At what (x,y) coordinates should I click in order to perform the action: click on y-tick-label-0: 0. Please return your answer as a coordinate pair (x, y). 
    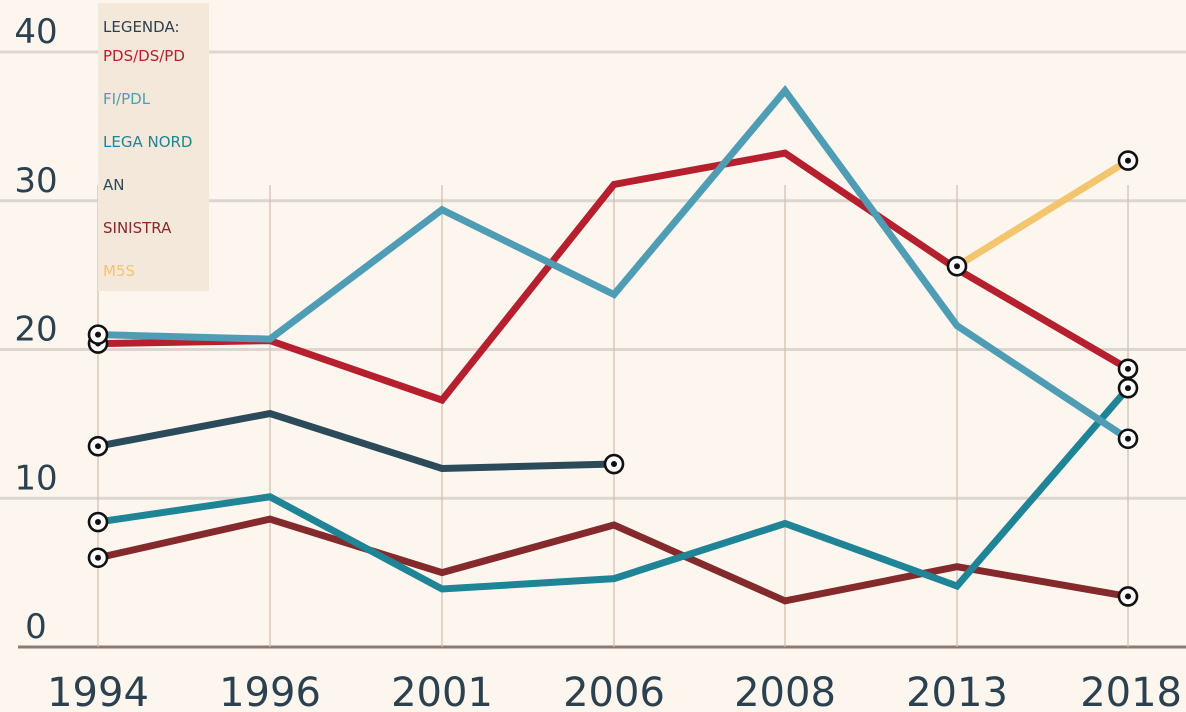
    Looking at the image, I should click on (36, 627).